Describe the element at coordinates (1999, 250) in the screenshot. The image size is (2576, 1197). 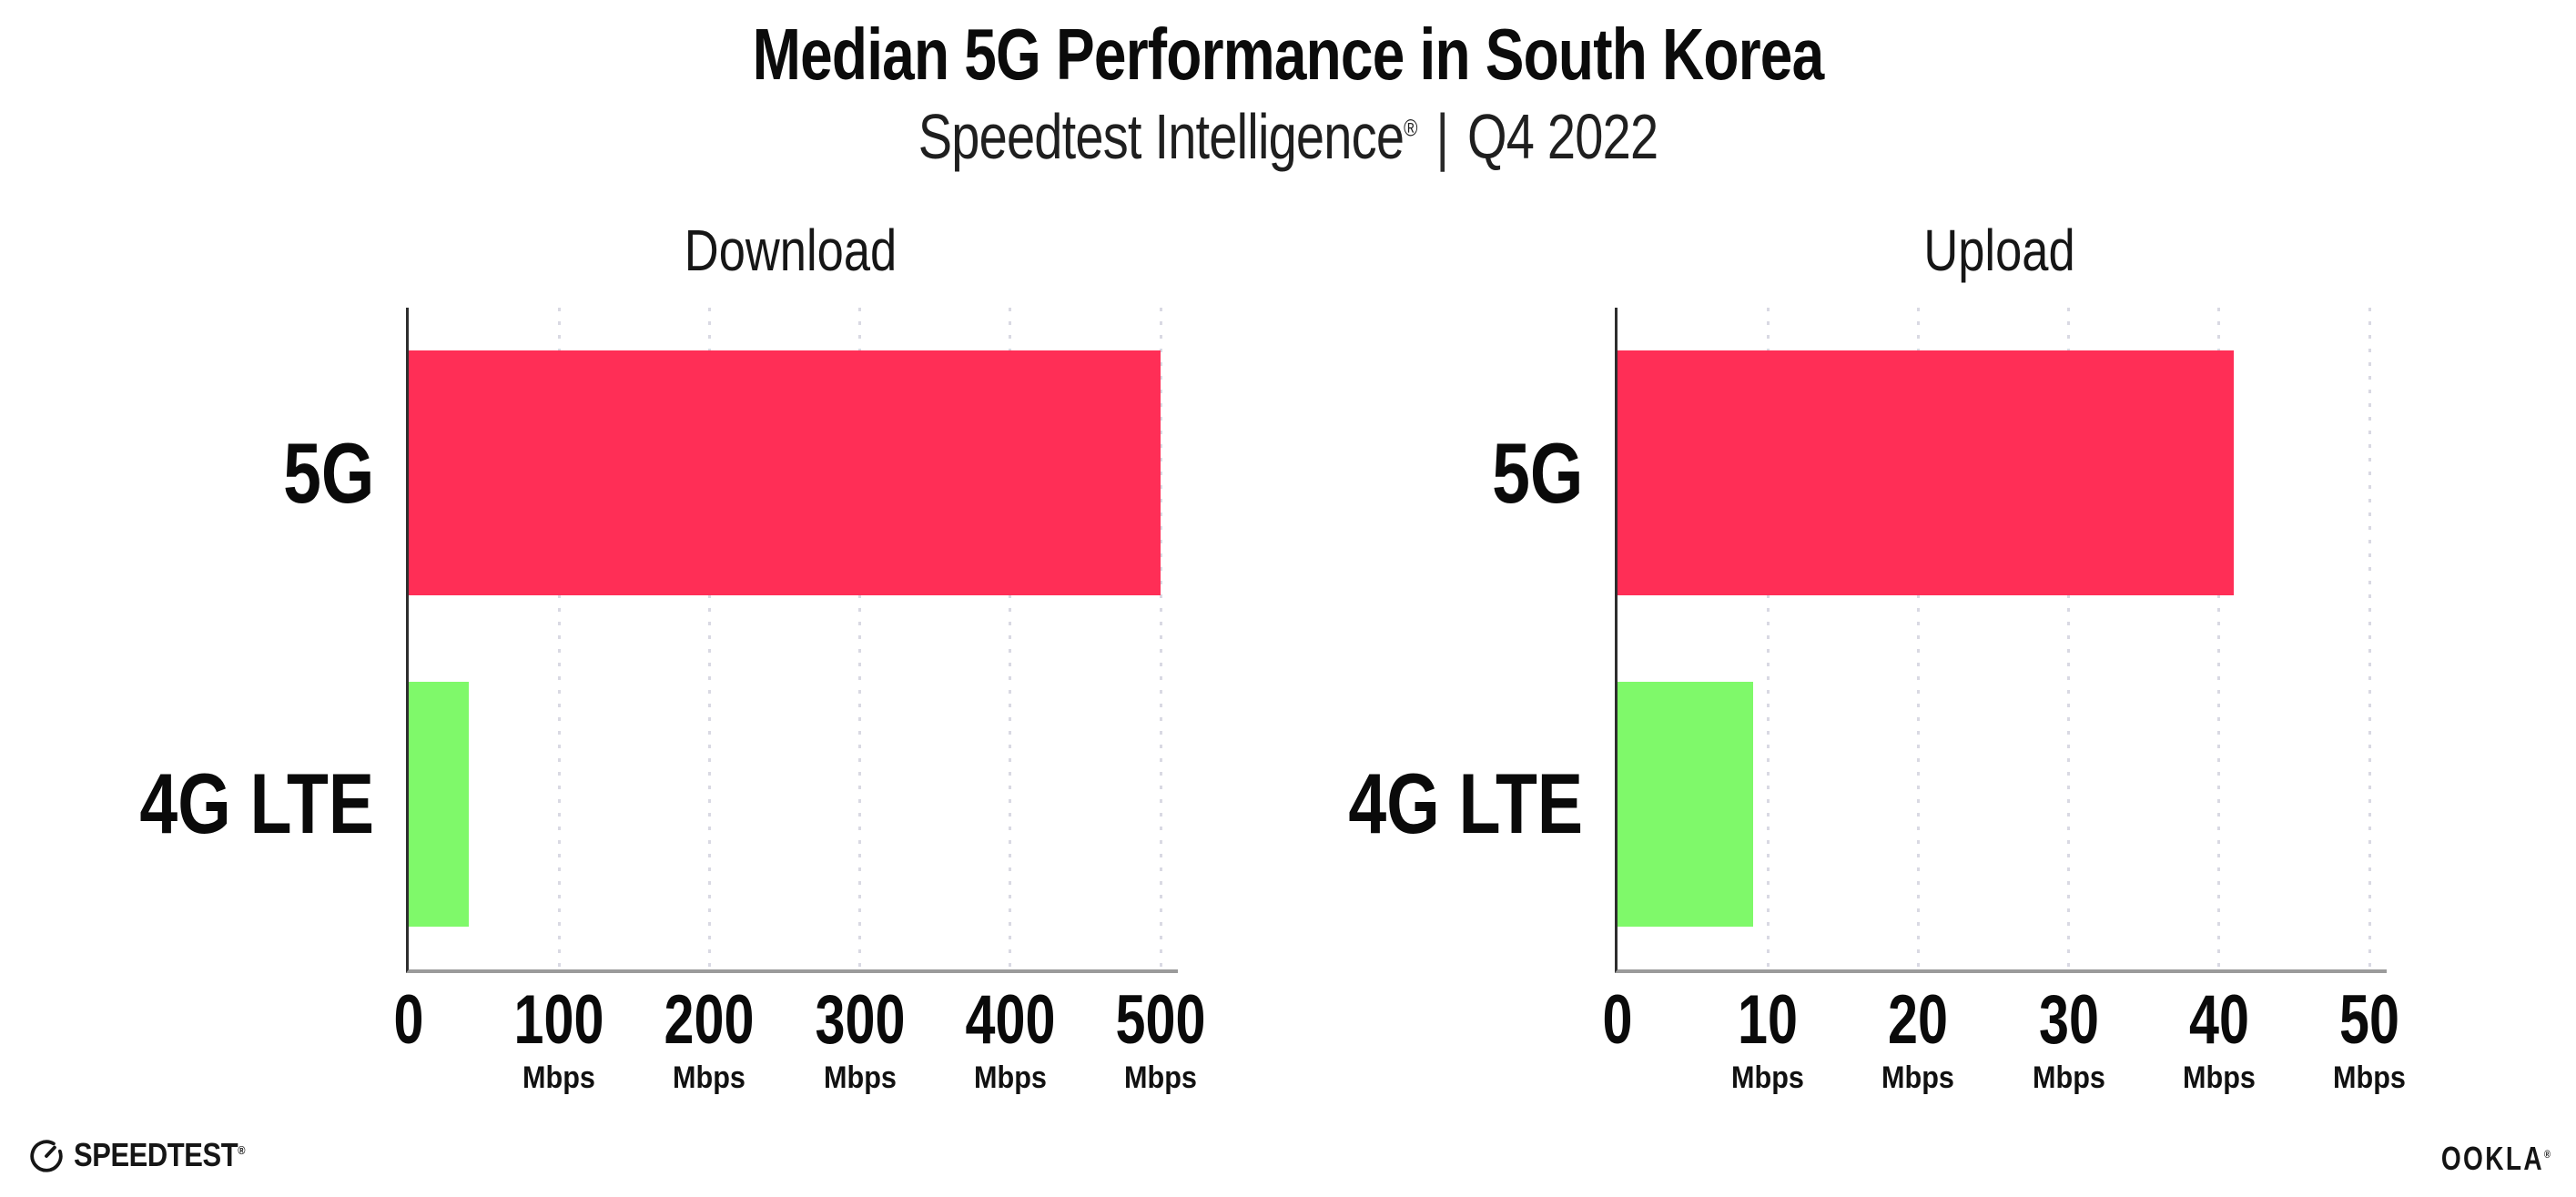
I see `chart-title-upload: Upload` at that location.